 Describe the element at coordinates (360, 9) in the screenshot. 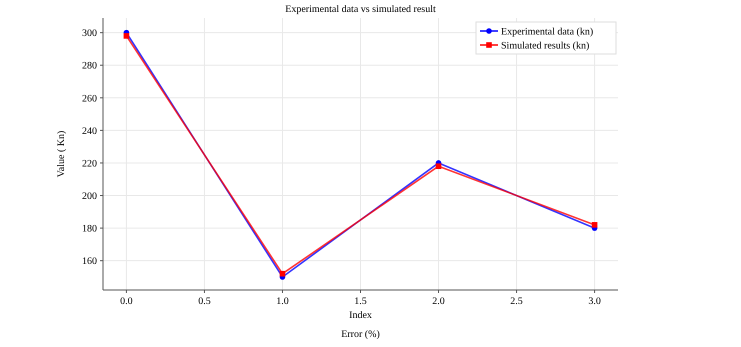

I see `chart-title: Experimental data vs simulated result` at that location.